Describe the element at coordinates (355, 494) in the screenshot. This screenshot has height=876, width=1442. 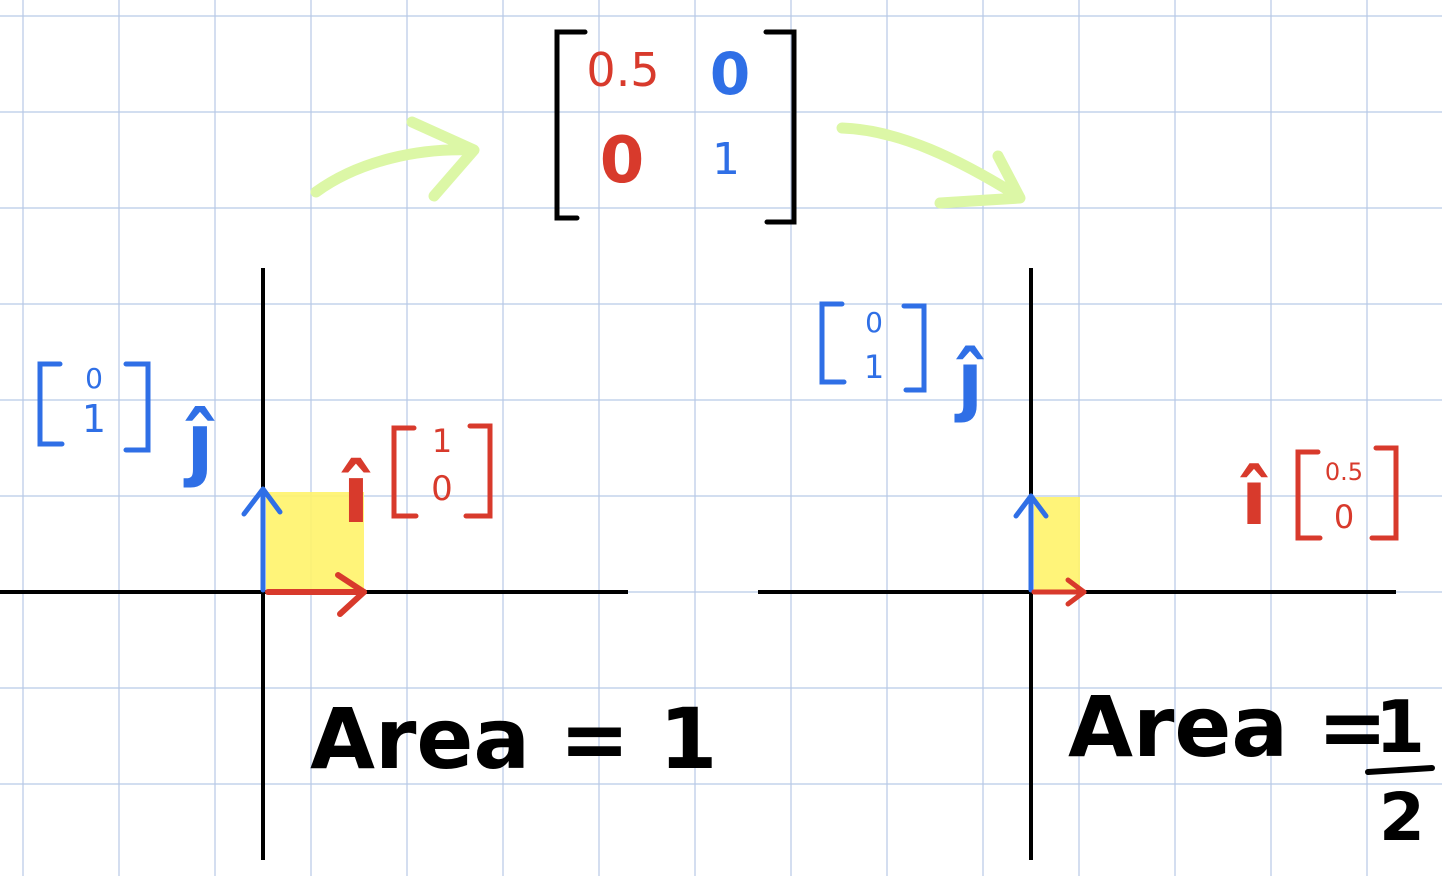
I see `left-i-hat-label: î` at that location.